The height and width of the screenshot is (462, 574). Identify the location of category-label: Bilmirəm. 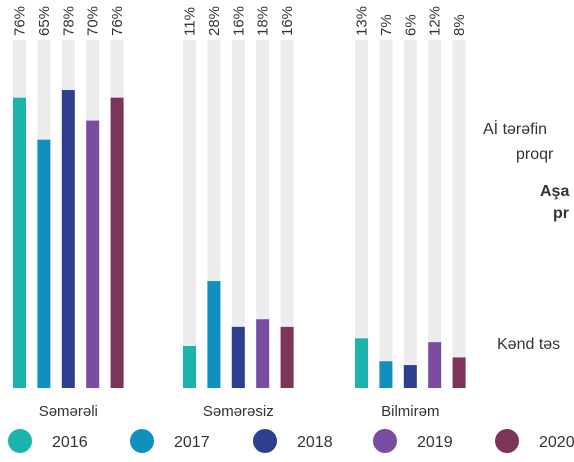
(410, 411).